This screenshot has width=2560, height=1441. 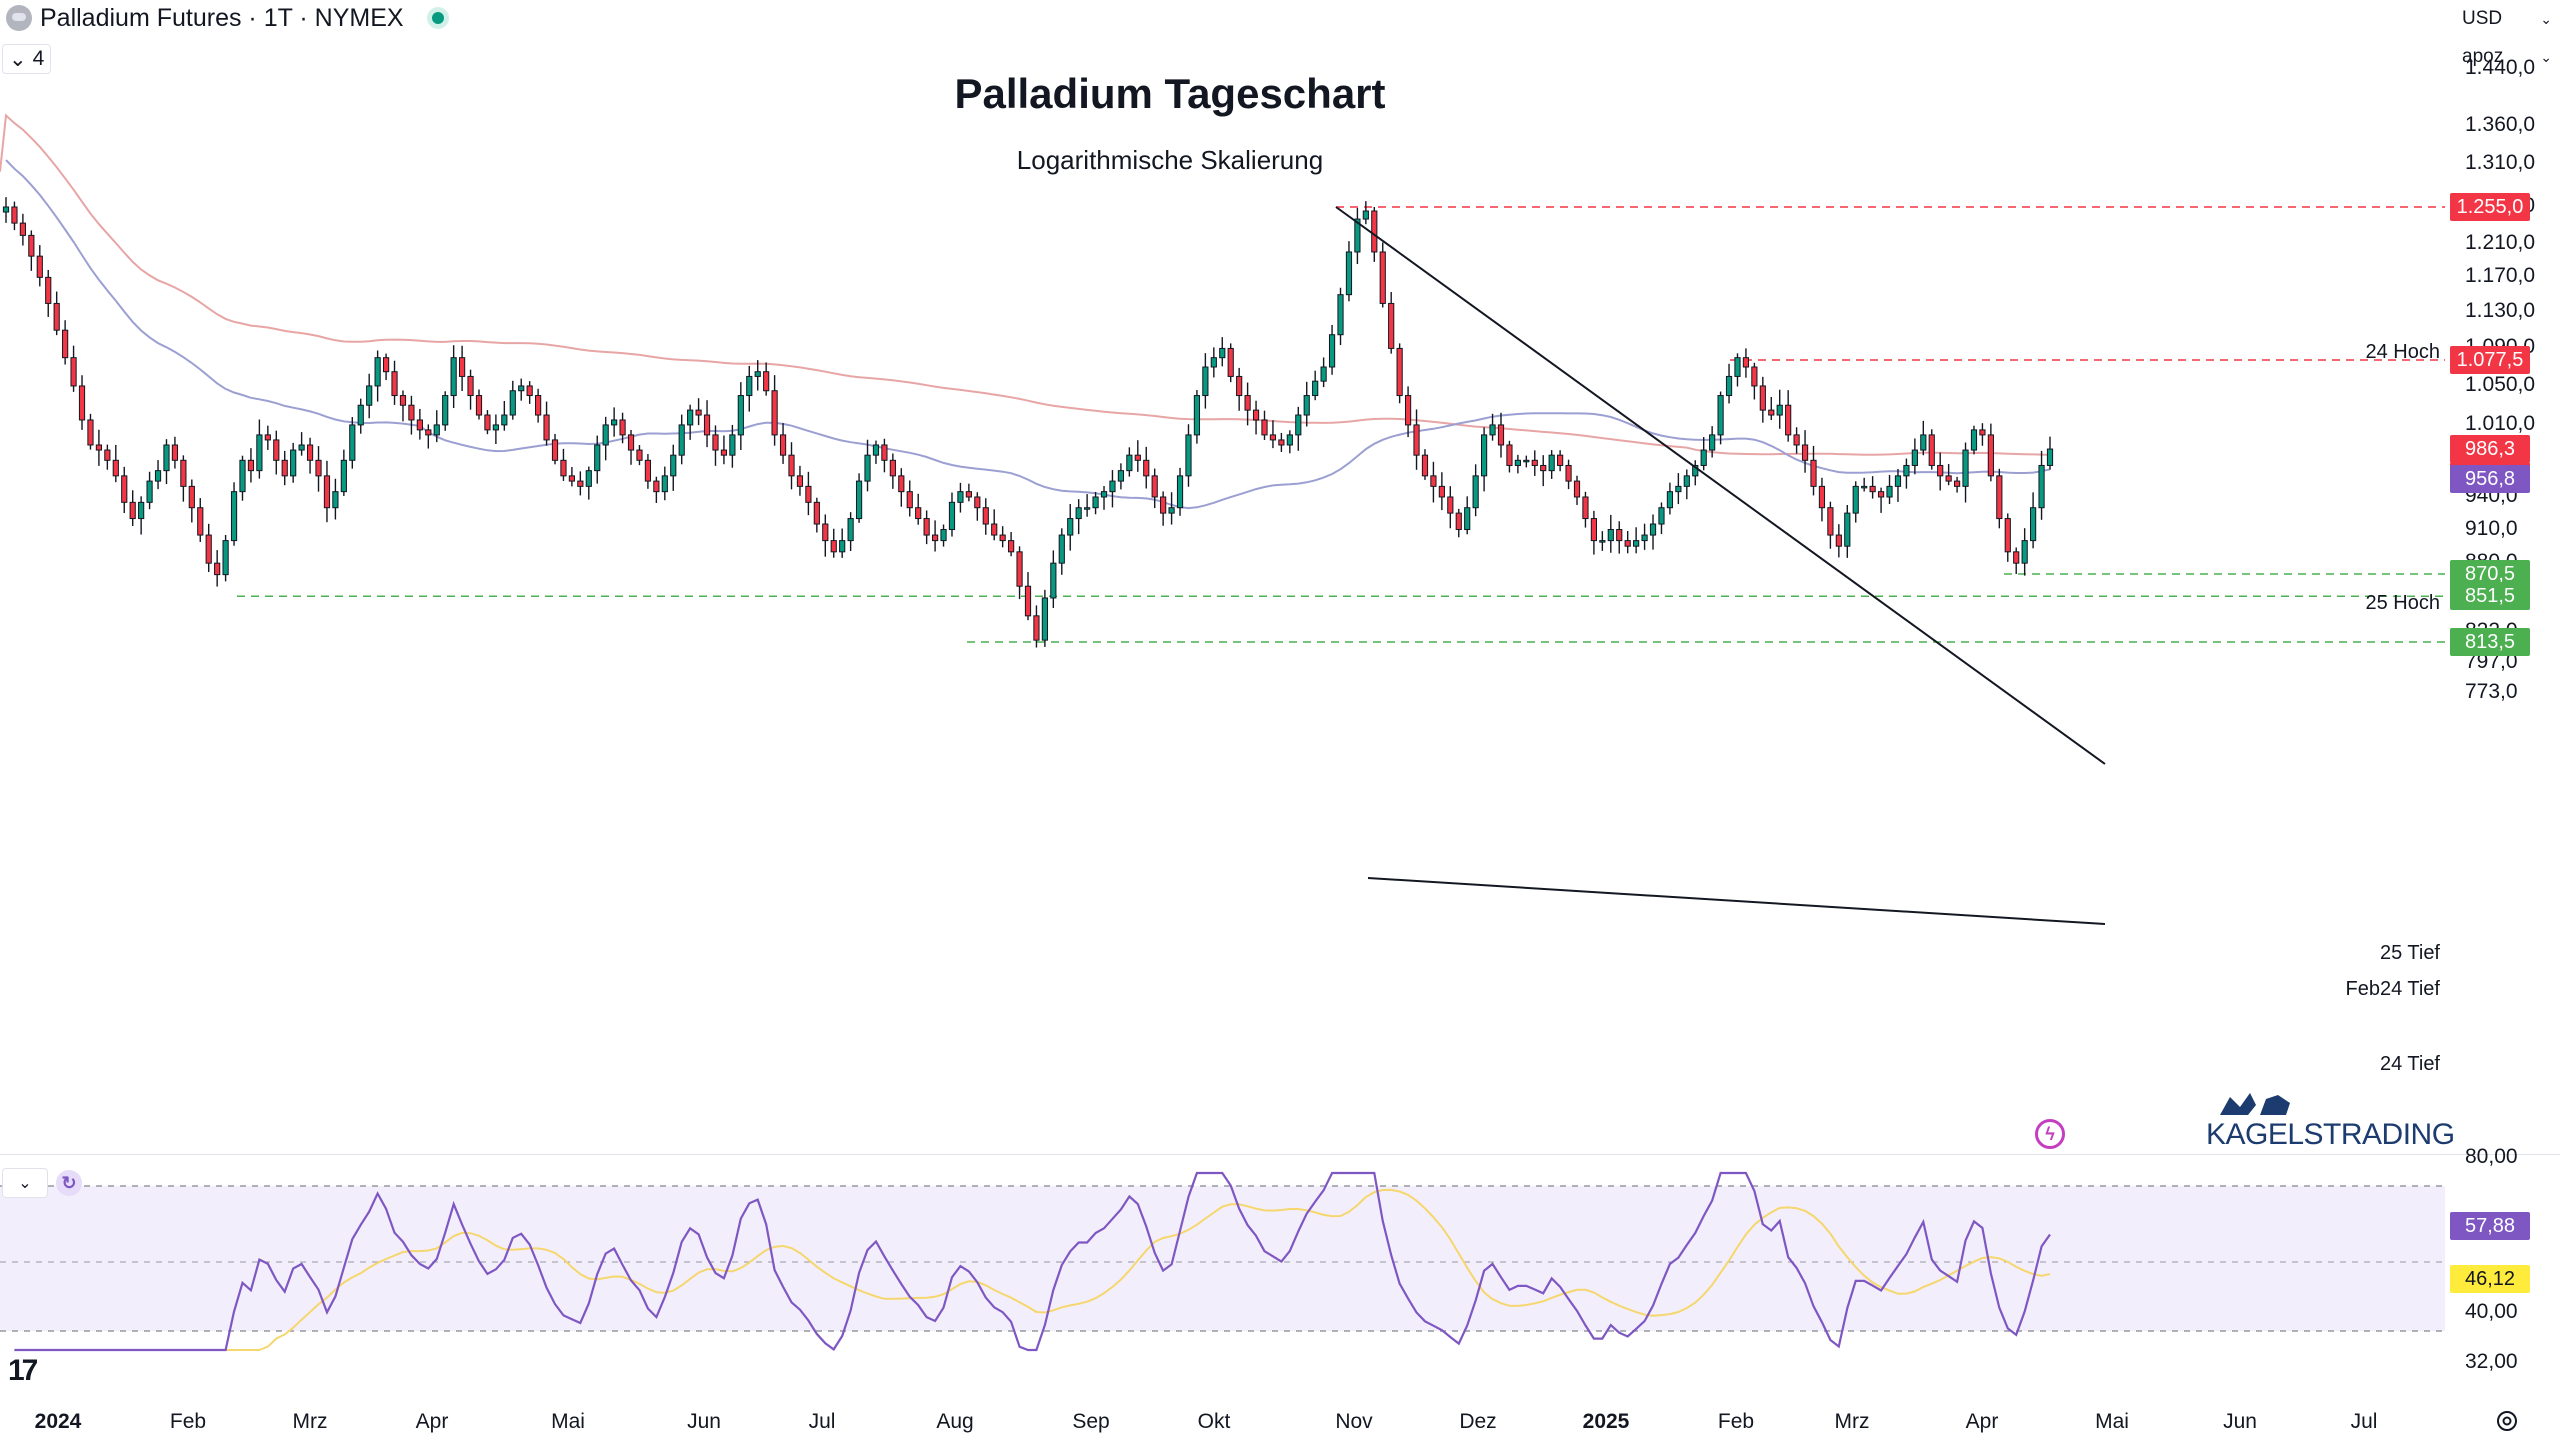 What do you see at coordinates (955, 1421) in the screenshot?
I see `time-tick: Aug` at bounding box center [955, 1421].